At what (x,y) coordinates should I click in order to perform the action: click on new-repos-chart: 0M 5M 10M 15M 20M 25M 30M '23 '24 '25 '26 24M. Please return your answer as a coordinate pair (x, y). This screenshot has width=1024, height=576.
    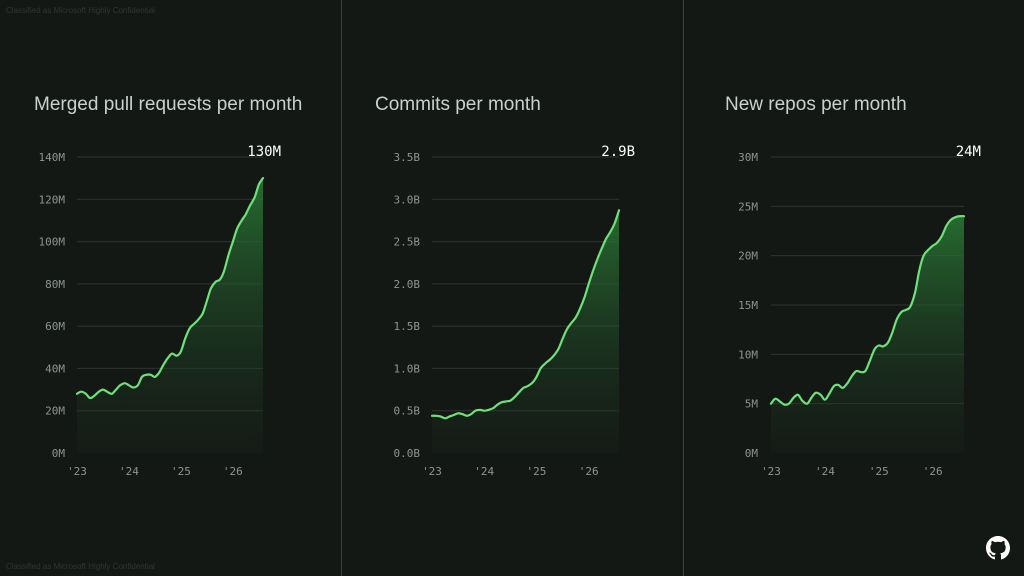
    Looking at the image, I should click on (859, 311).